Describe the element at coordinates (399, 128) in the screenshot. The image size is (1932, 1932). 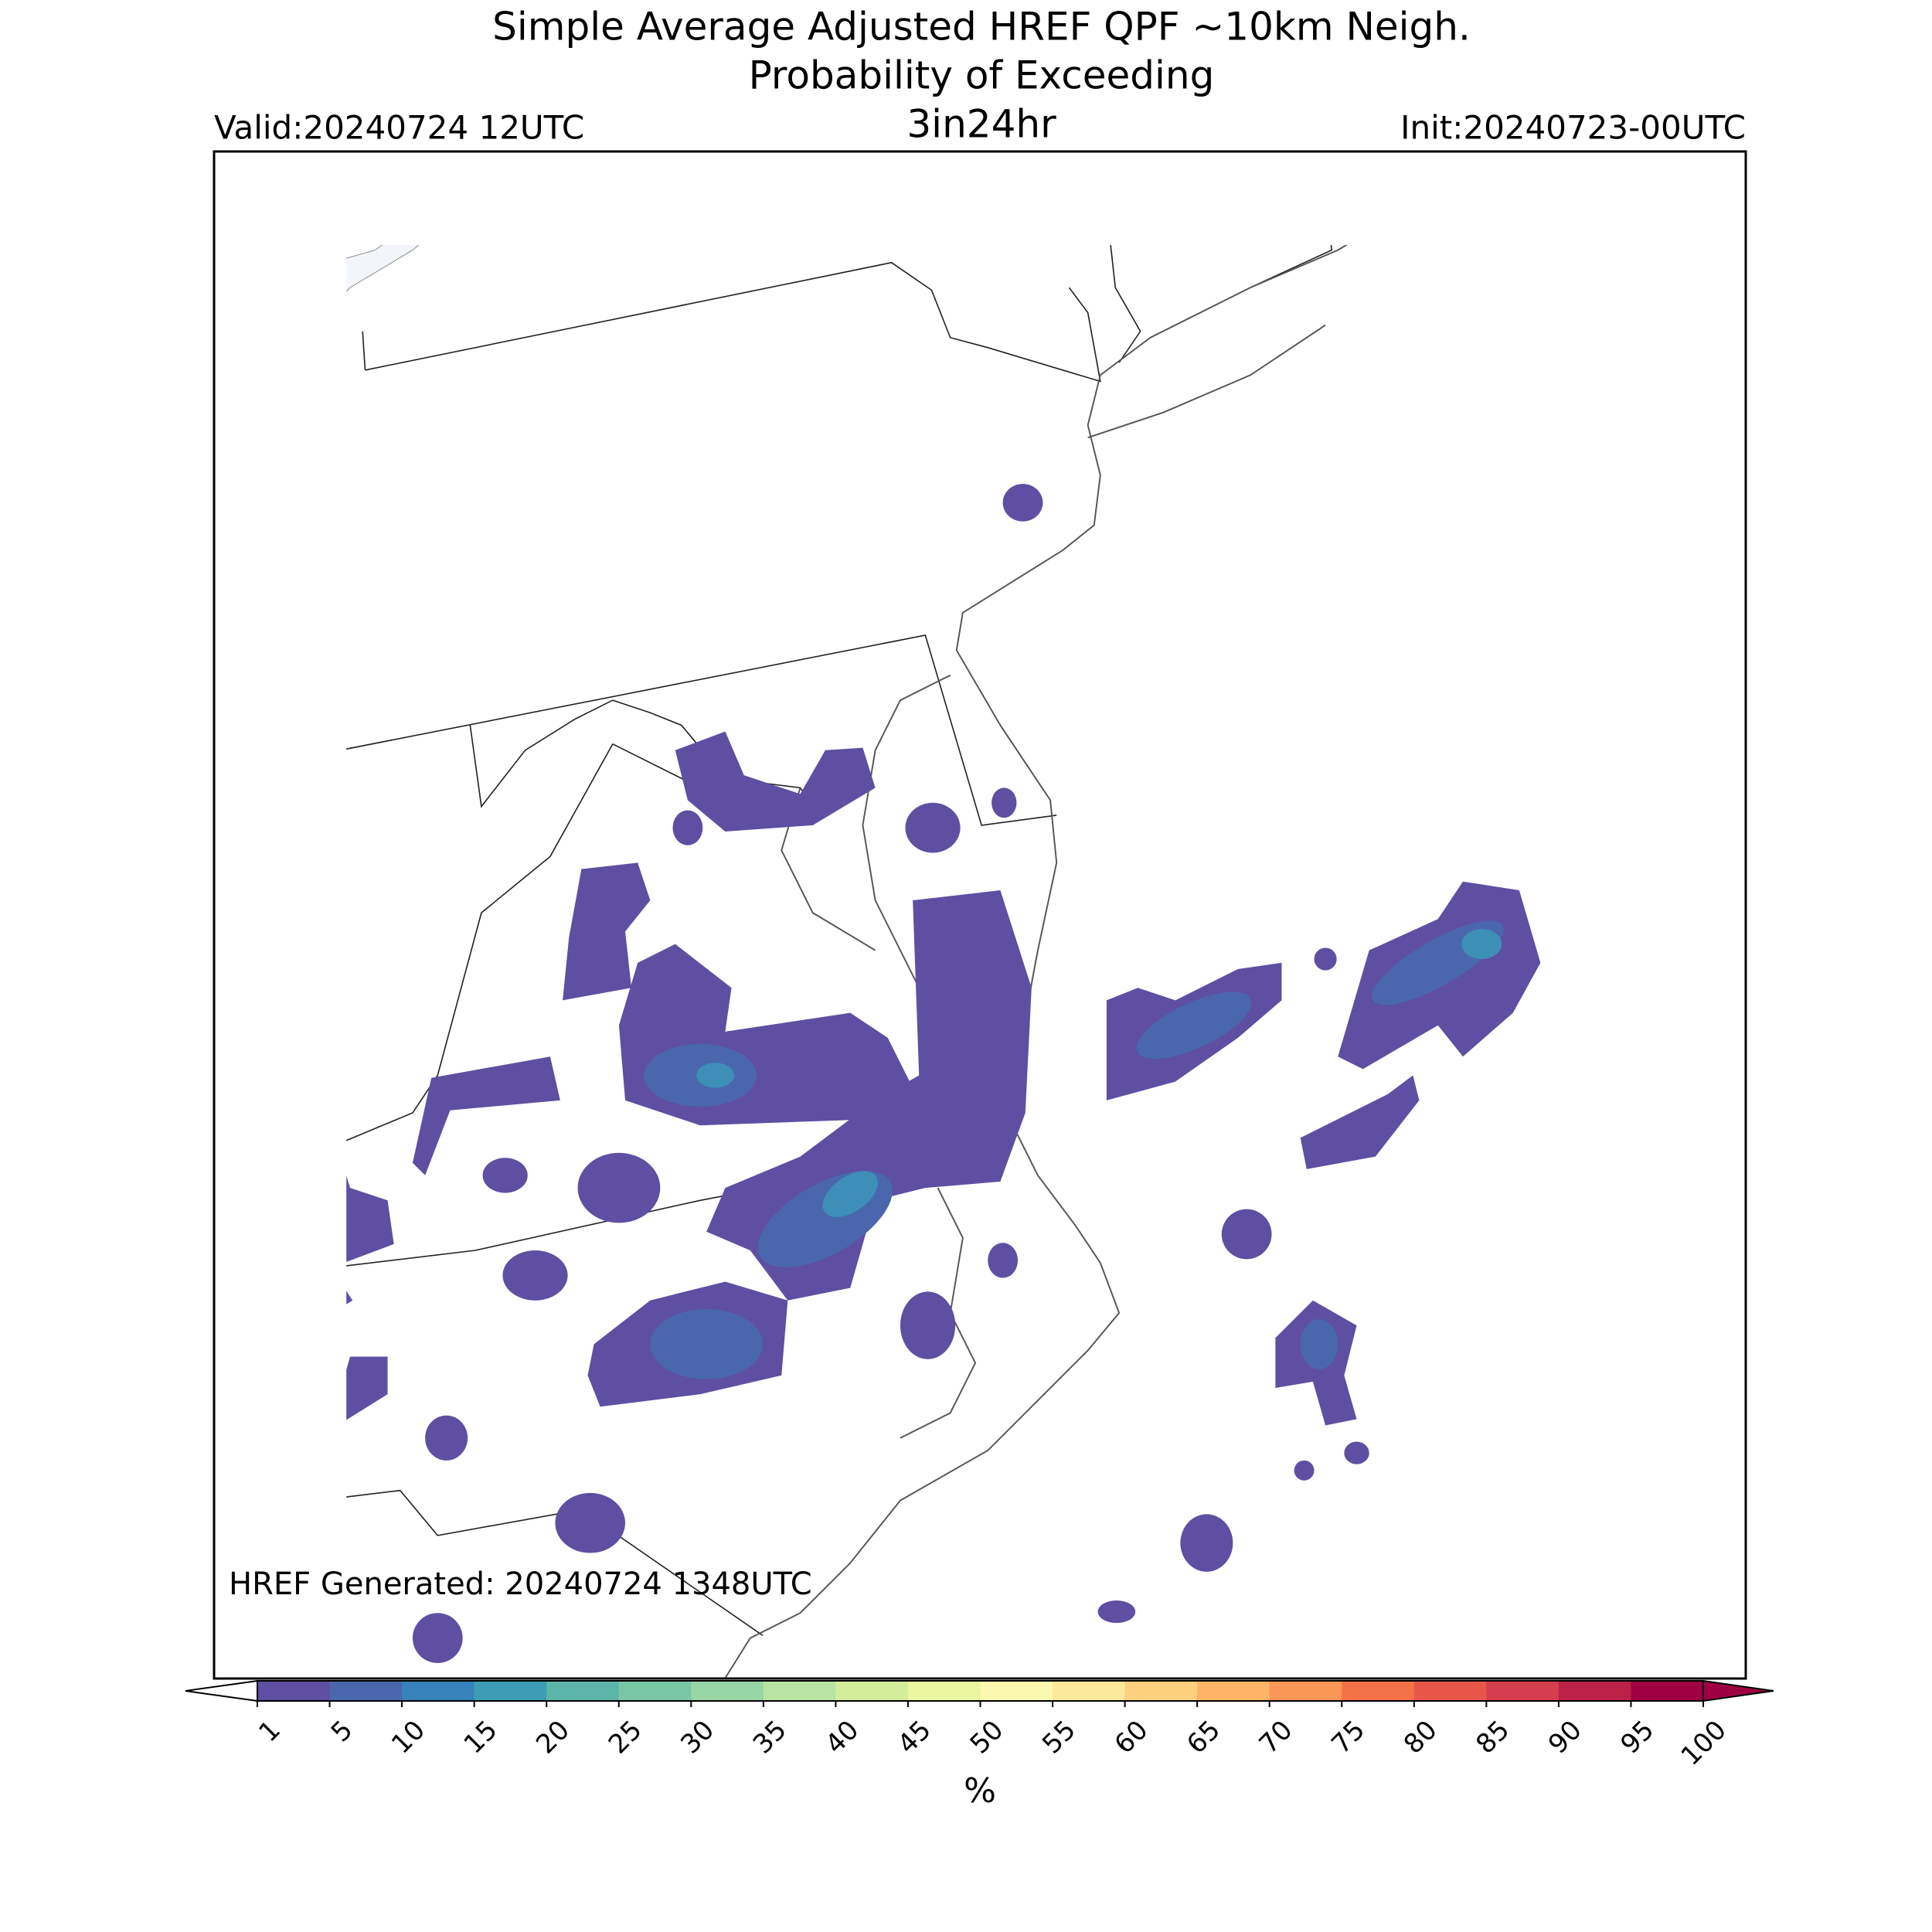
I see `valid-time: Valid:20240724 12UTC` at that location.